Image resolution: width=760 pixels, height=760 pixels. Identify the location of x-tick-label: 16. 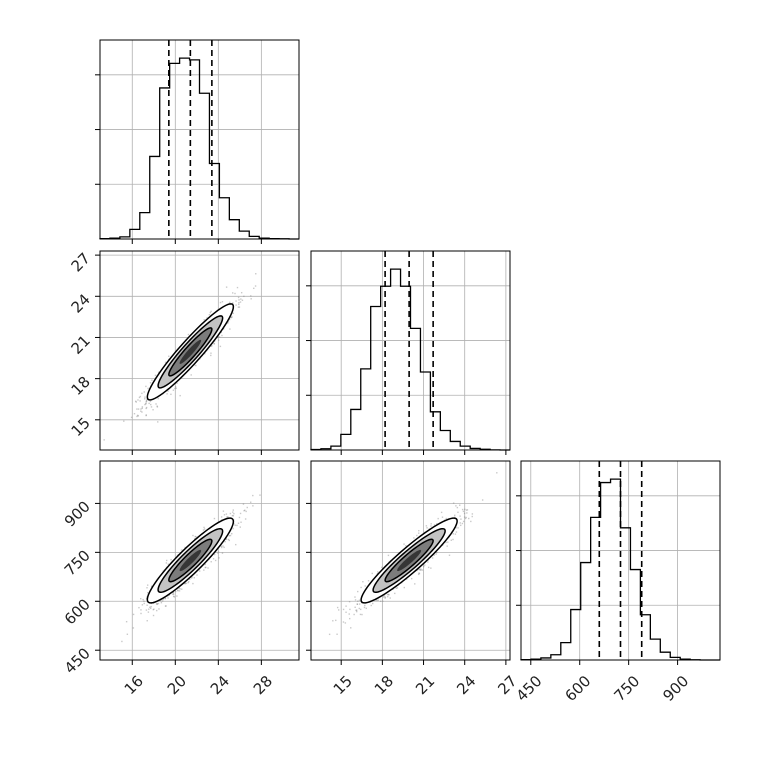
(134, 685).